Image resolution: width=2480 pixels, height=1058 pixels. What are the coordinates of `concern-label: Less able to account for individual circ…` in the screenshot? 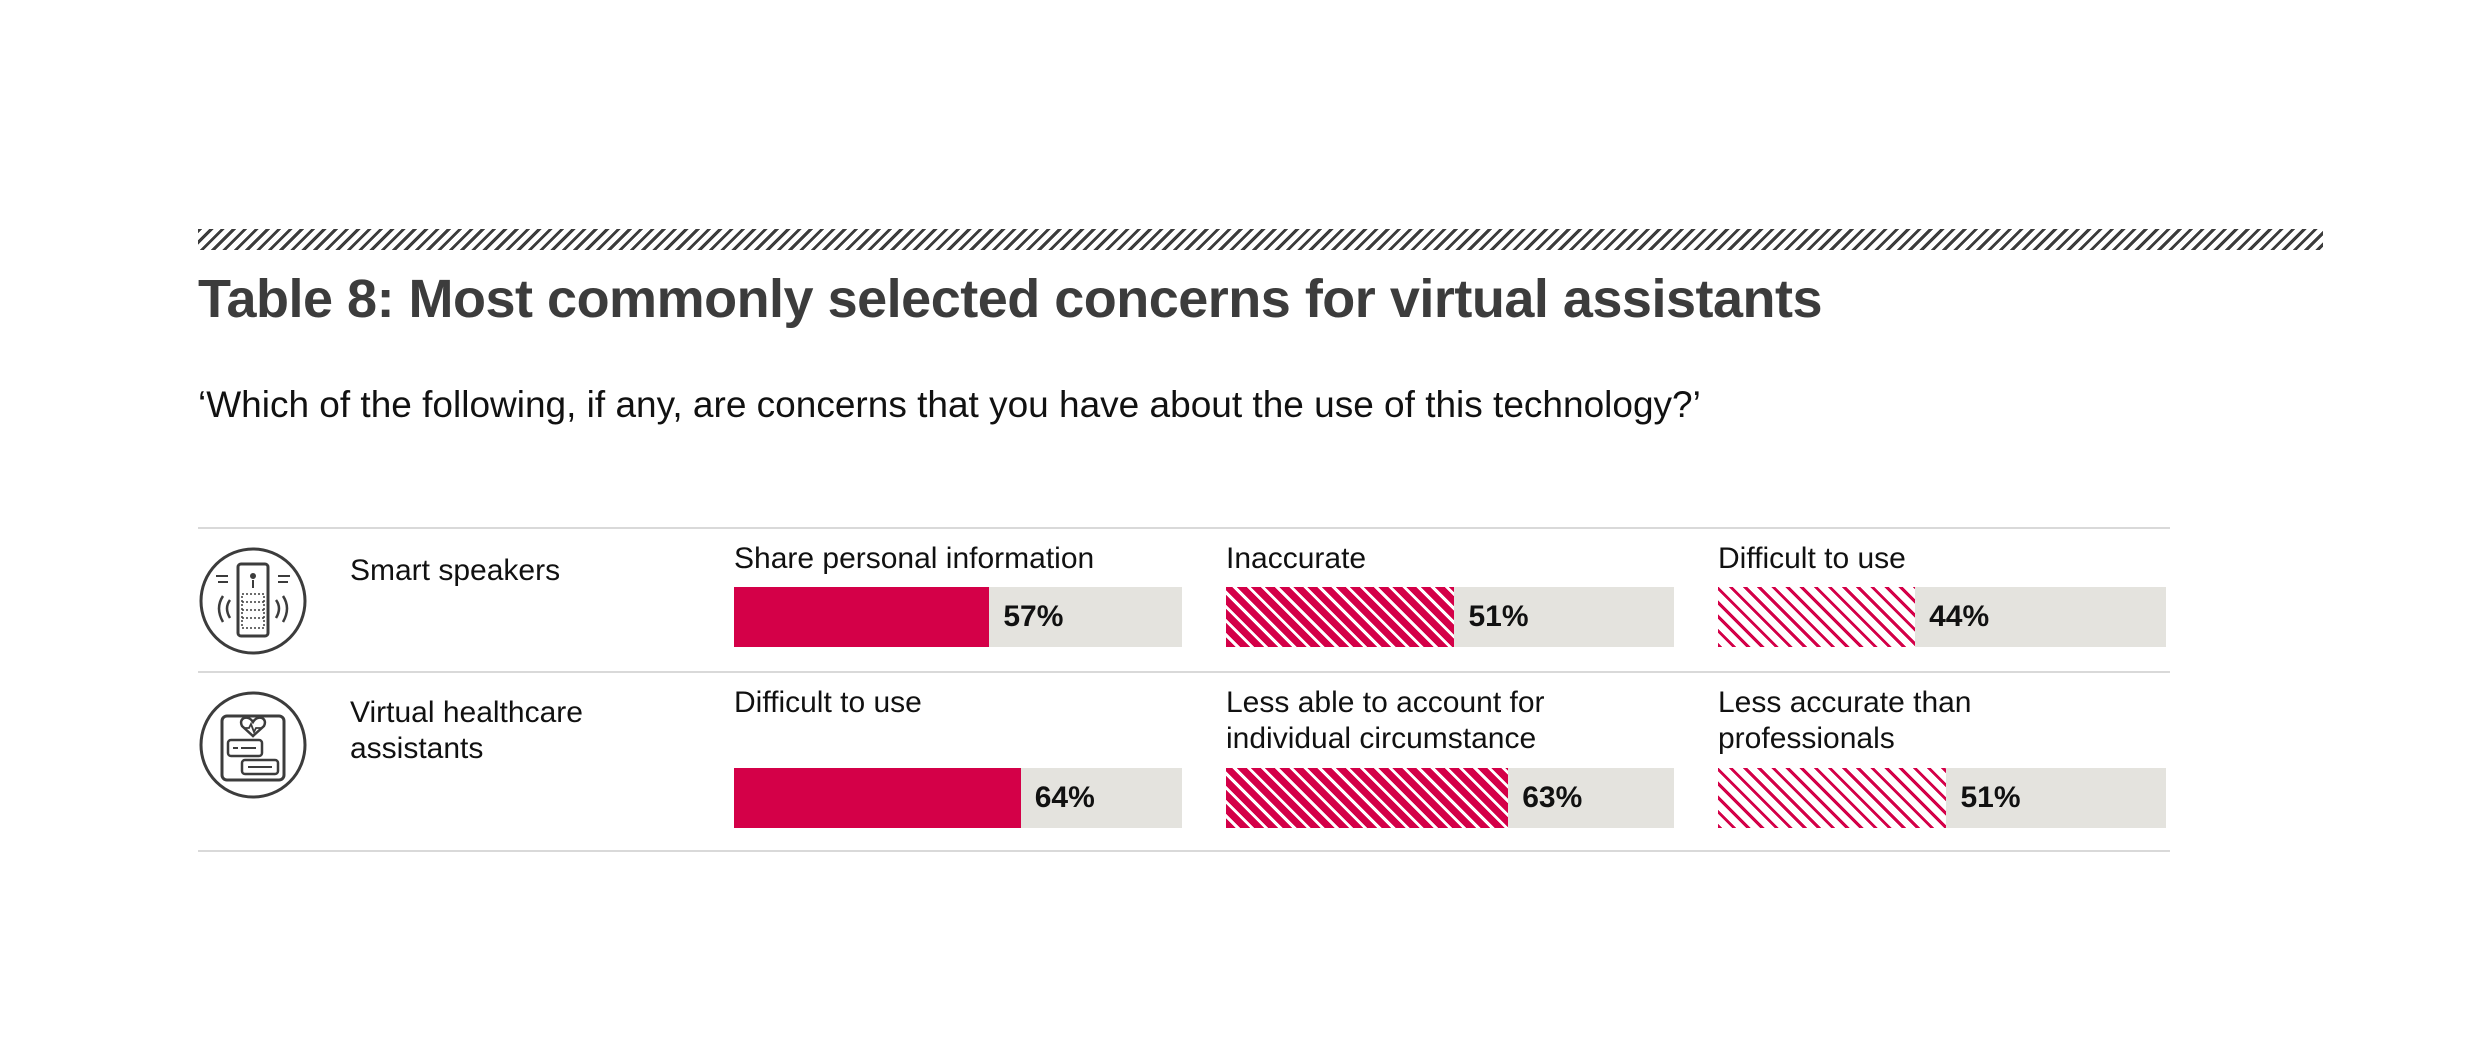 It's located at (1385, 720).